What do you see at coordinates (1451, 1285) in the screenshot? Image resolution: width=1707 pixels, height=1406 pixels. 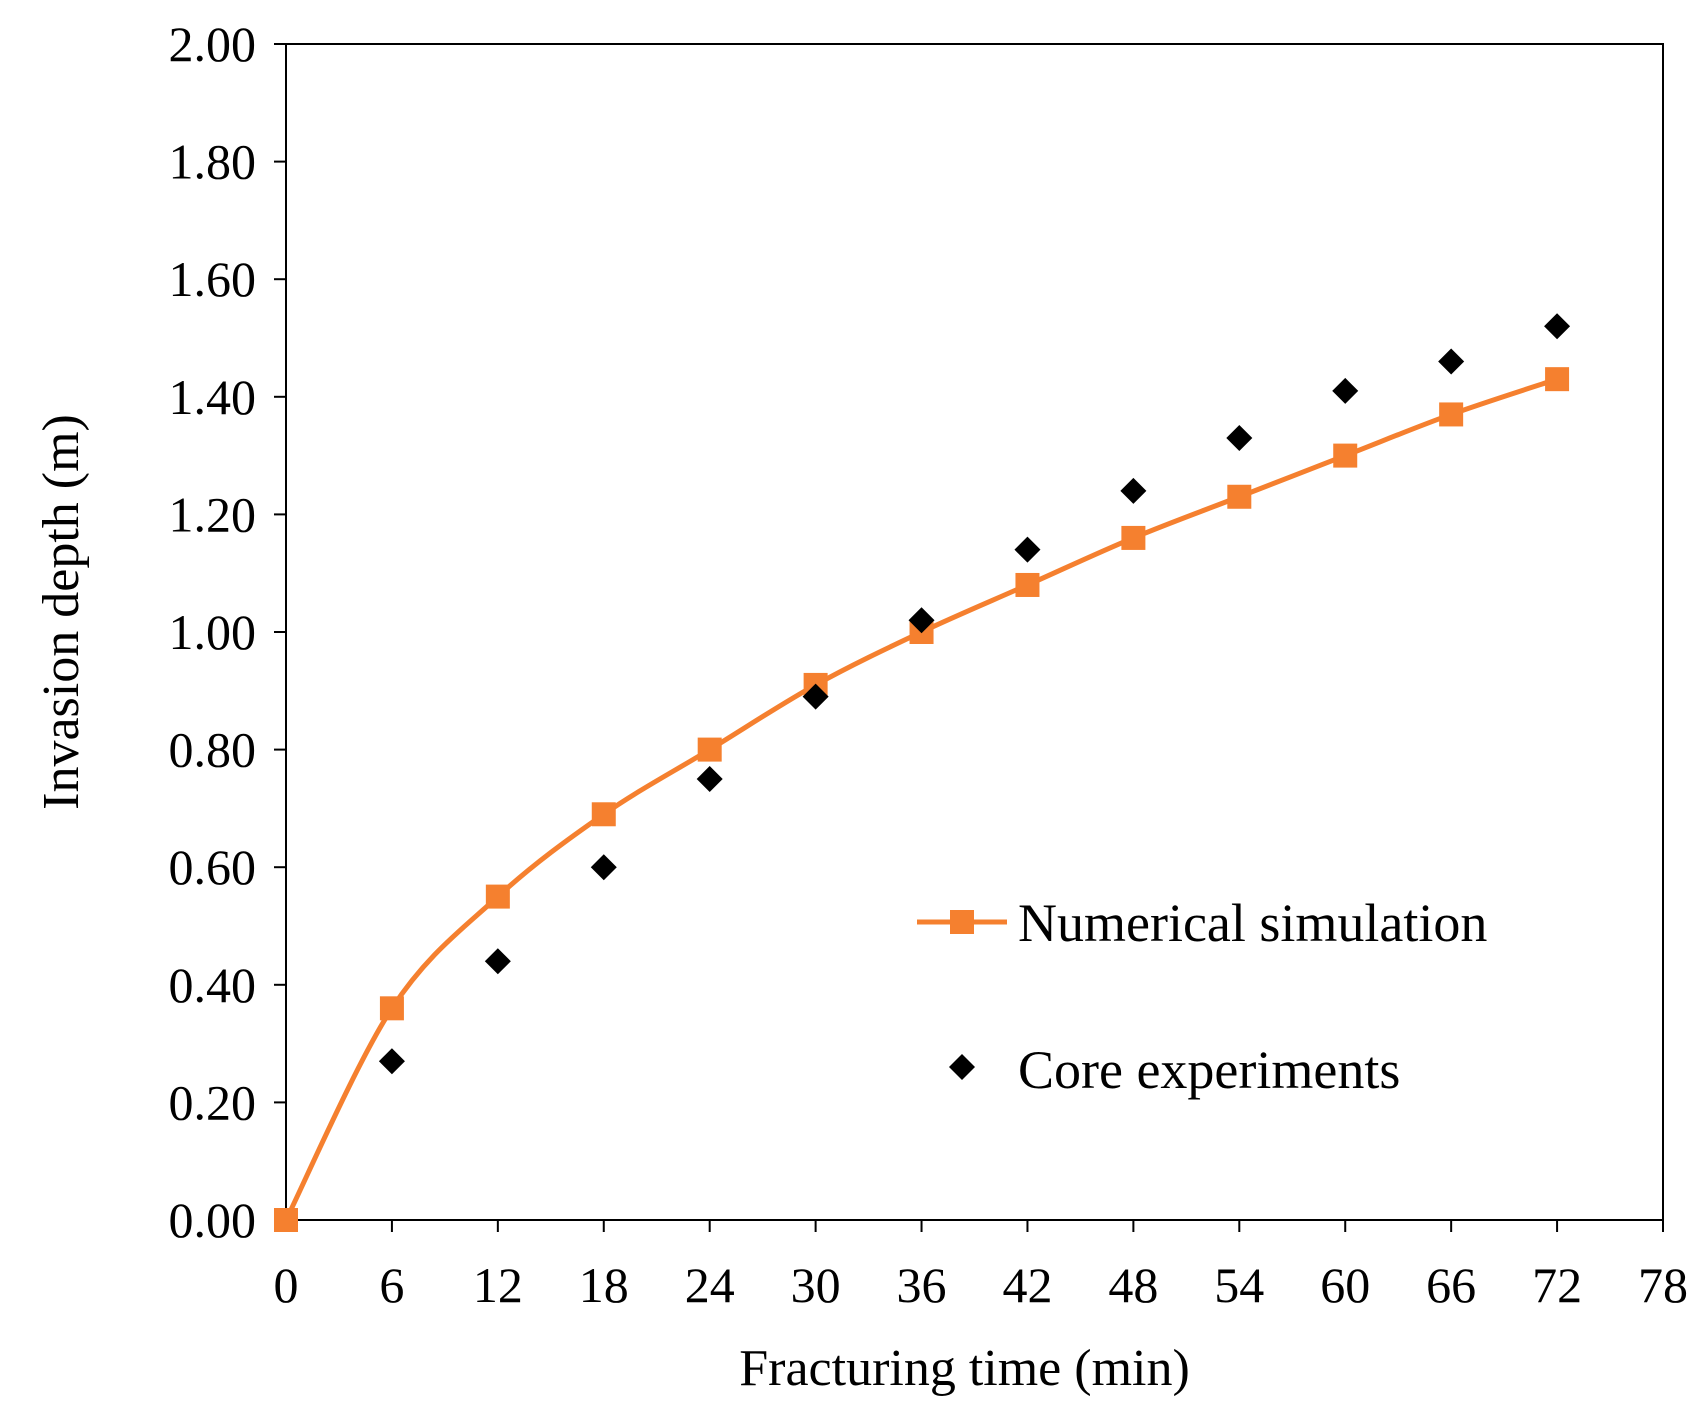 I see `x-tick-label: 66` at bounding box center [1451, 1285].